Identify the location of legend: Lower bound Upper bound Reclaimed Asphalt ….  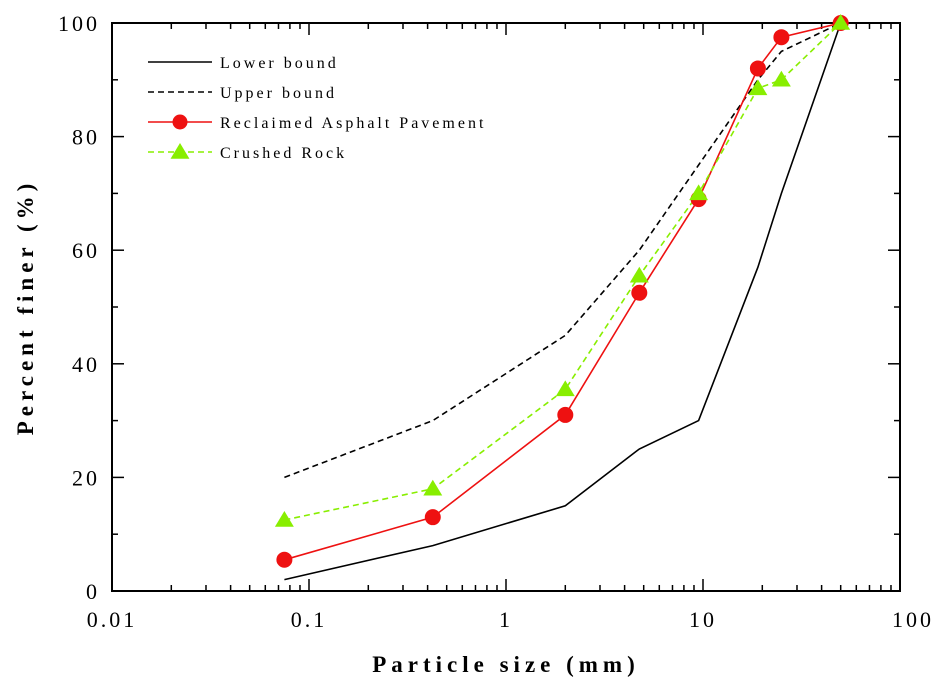
(317, 108).